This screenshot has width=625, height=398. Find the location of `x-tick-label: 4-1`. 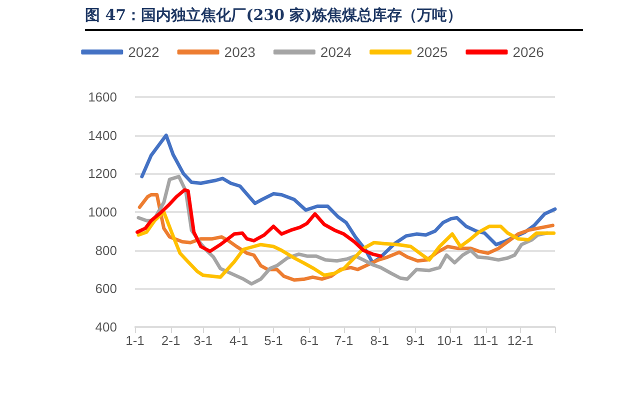

x-tick-label: 4-1 is located at coordinates (238, 340).